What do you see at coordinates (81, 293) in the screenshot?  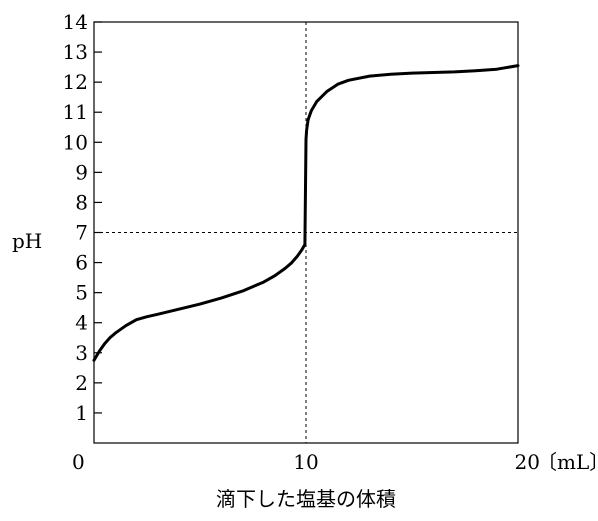 I see `y-tick-label: 5` at bounding box center [81, 293].